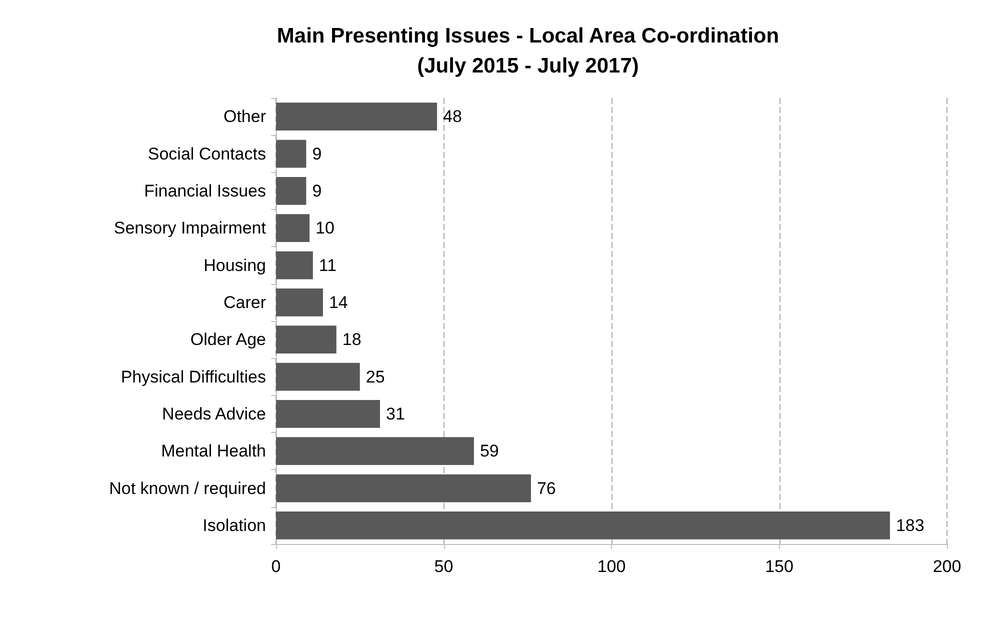  I want to click on data-label: 11, so click(327, 265).